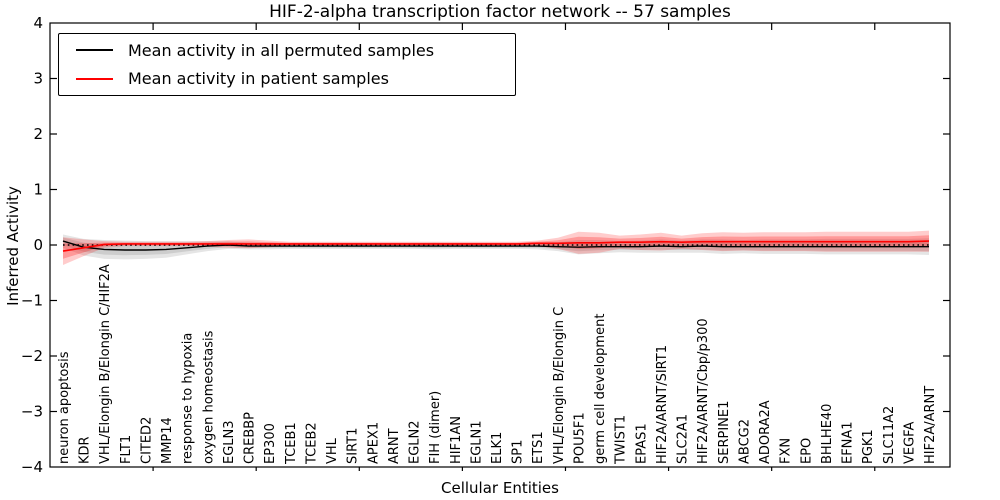  I want to click on x-tick-label: ETS1, so click(538, 447).